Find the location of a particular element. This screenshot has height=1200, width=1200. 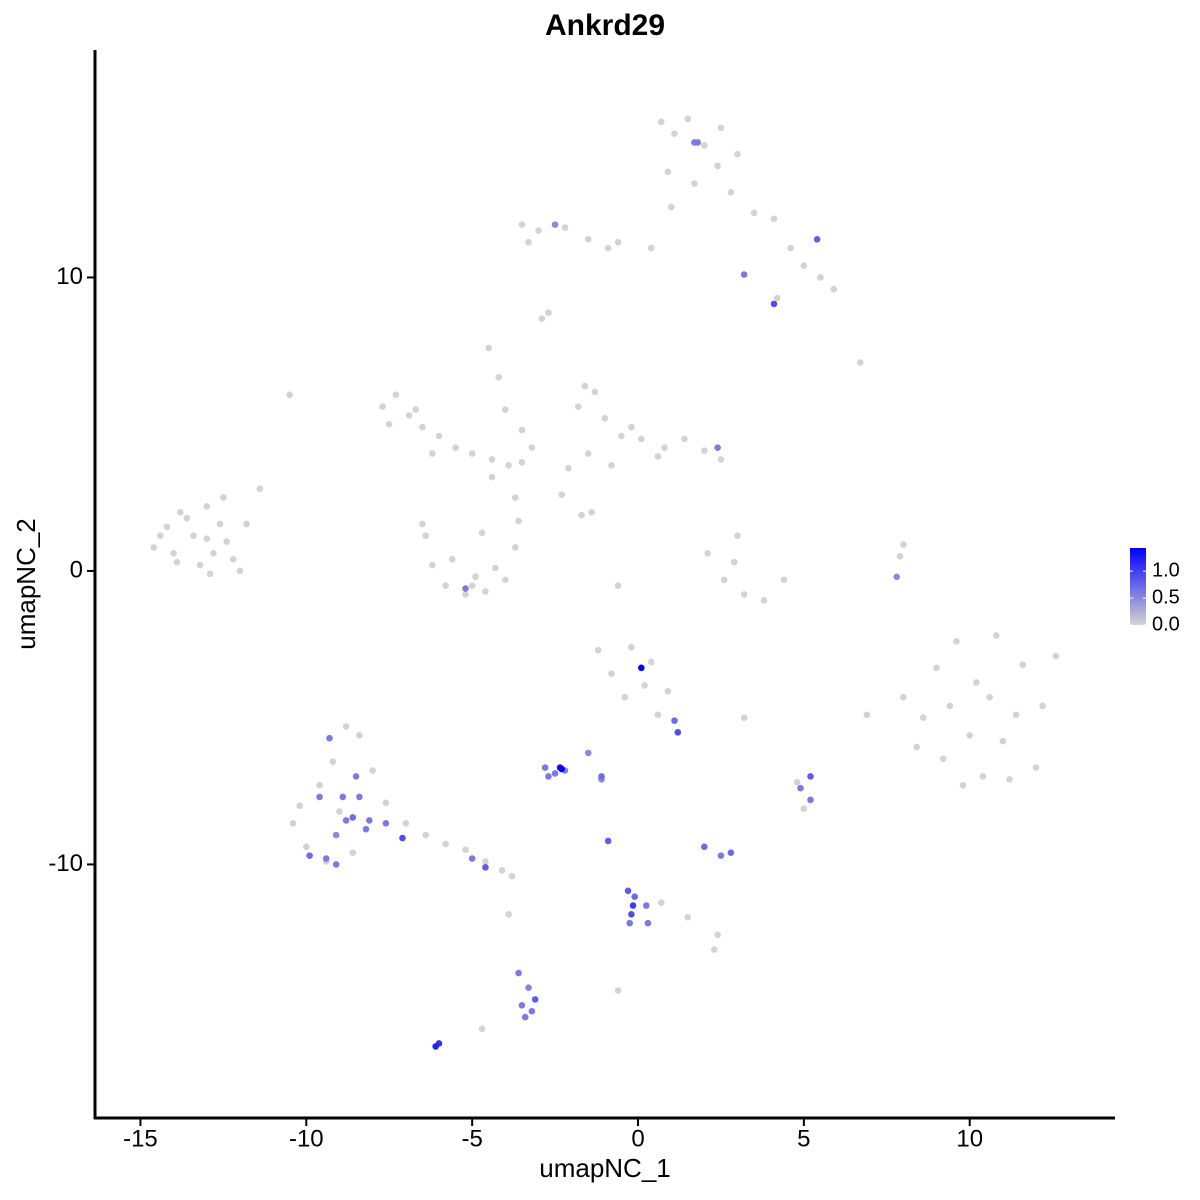

colorbar-label: 0.5 is located at coordinates (1166, 597).